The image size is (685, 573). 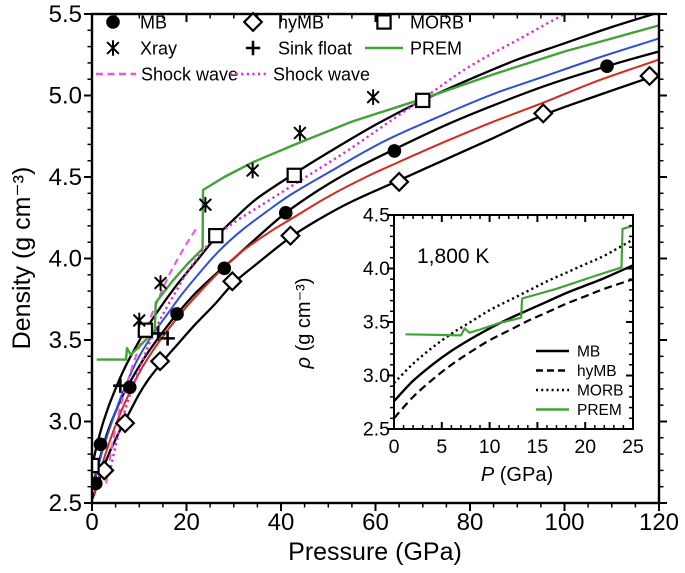 I want to click on legend-item-sink-float: Sink float, so click(x=298, y=49).